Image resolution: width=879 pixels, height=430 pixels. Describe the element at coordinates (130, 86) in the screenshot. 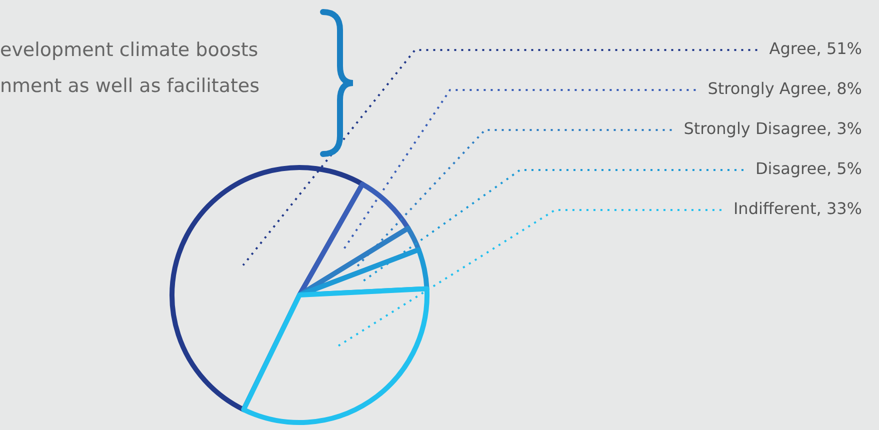

I see `text: nment as well as facilitates` at that location.